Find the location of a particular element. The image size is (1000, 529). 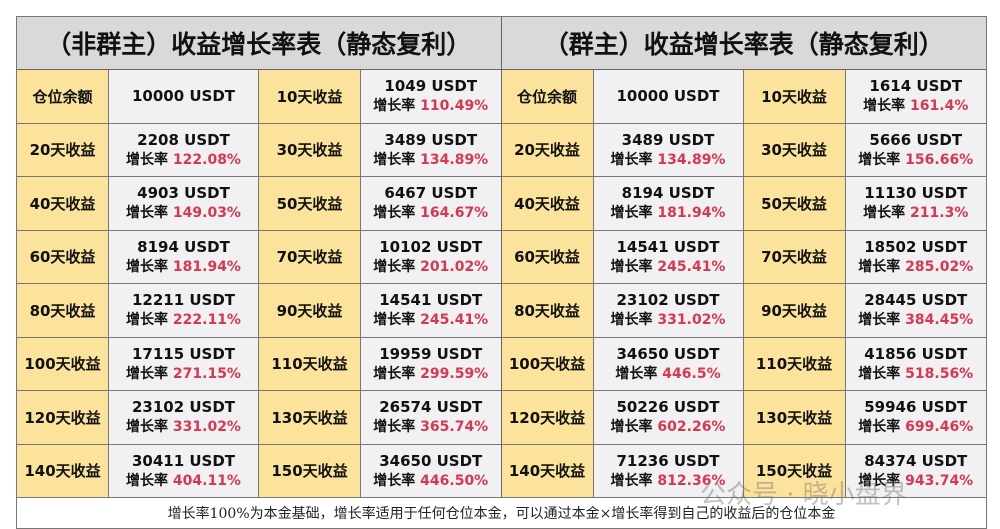

value-cell: 23102 USDT 增长率 331.02% is located at coordinates (184, 417).